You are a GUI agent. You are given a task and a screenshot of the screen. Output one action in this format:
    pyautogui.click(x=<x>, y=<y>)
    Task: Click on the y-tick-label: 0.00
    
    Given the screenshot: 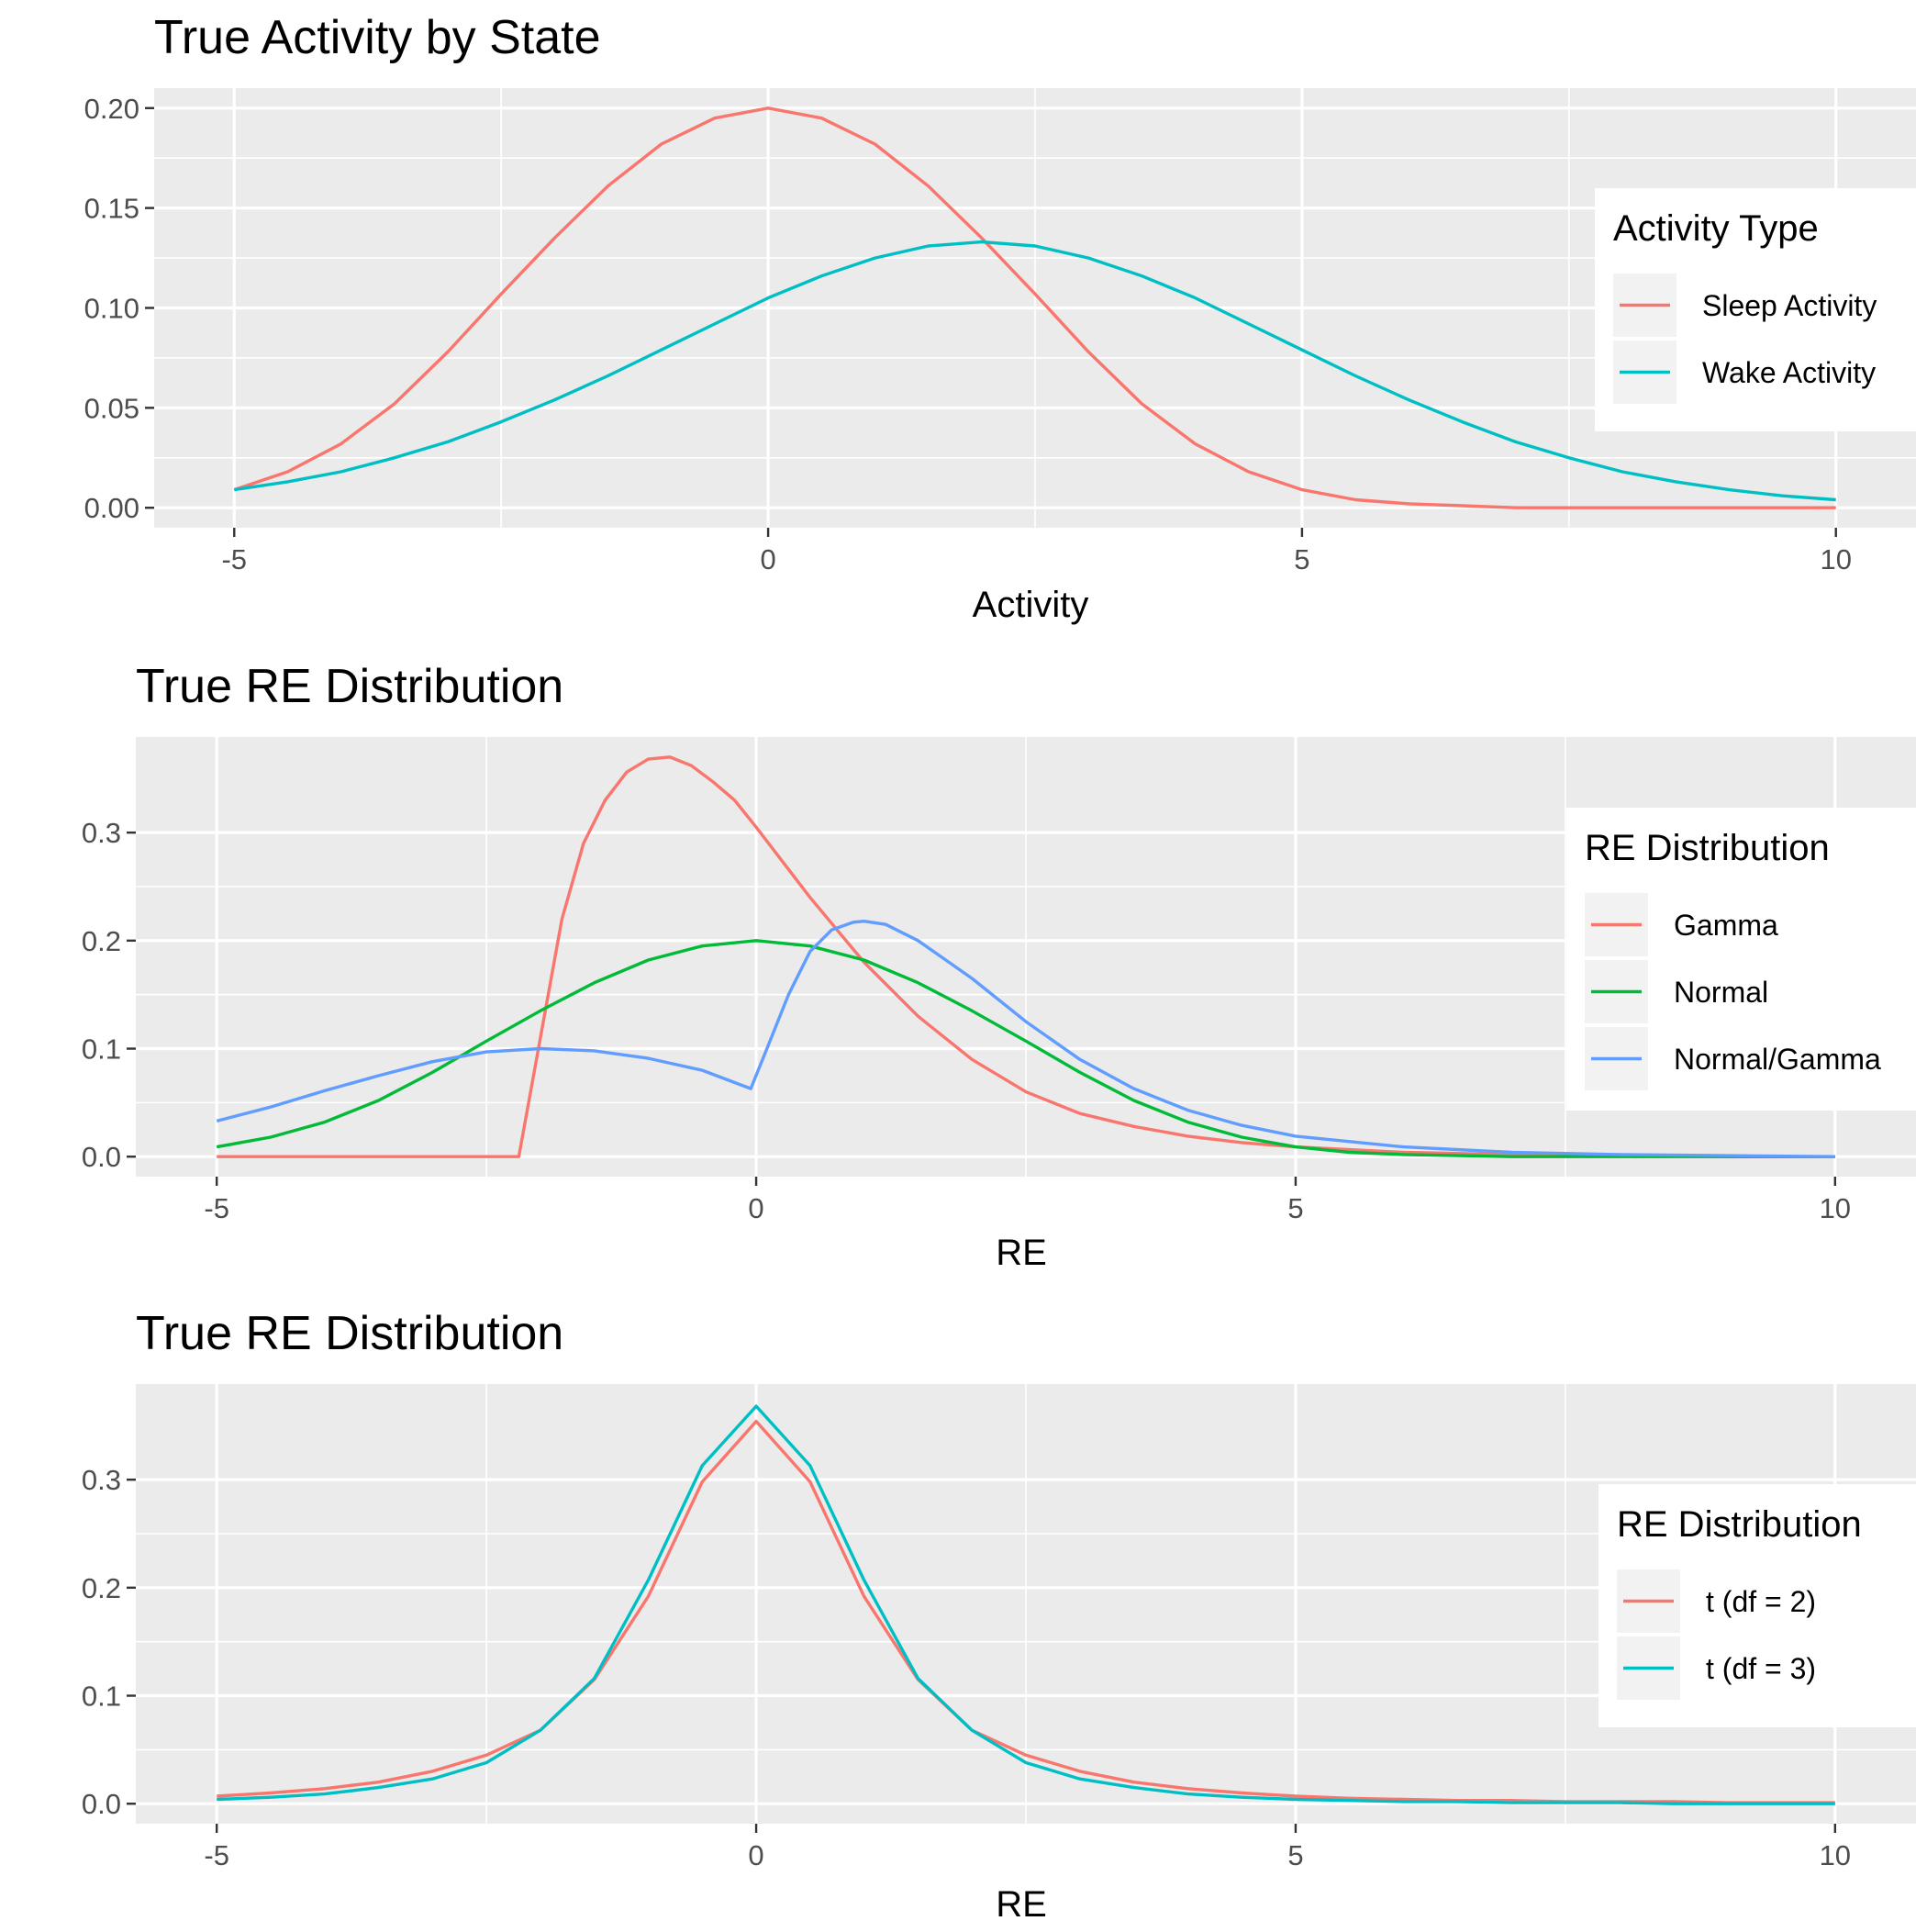 What is the action you would take?
    pyautogui.click(x=111, y=508)
    